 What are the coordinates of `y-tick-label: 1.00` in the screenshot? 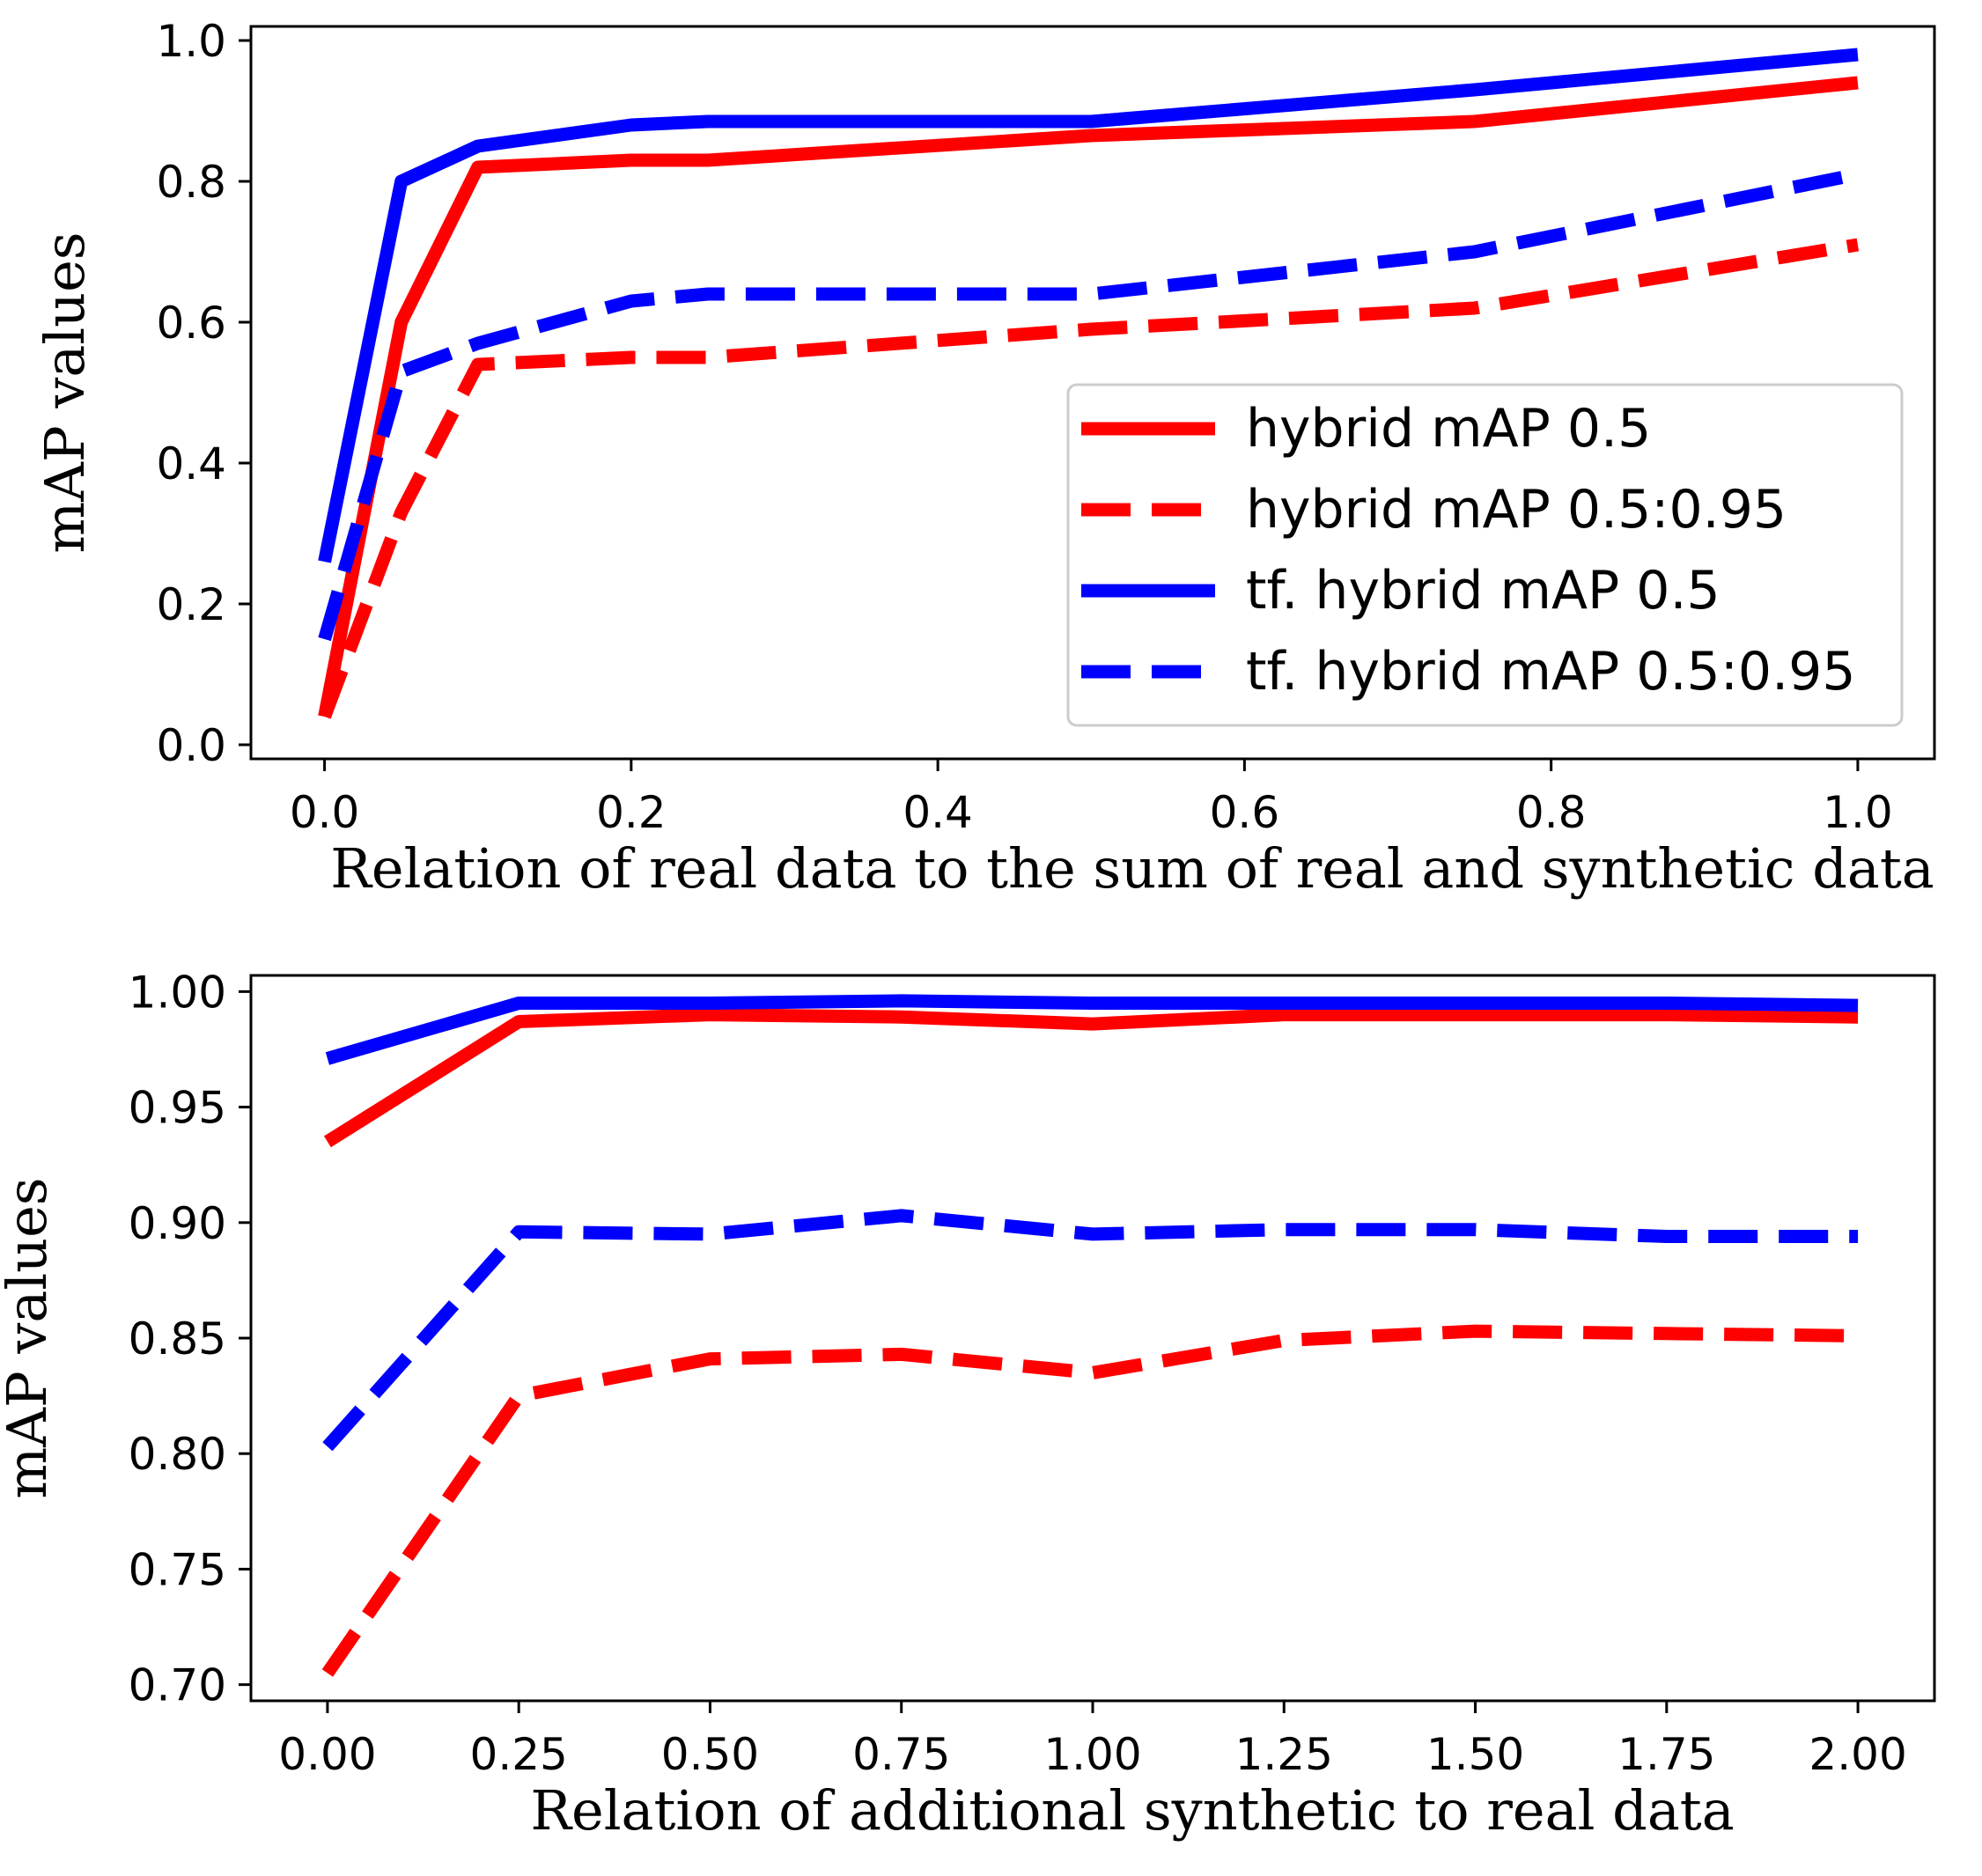 It's located at (177, 992).